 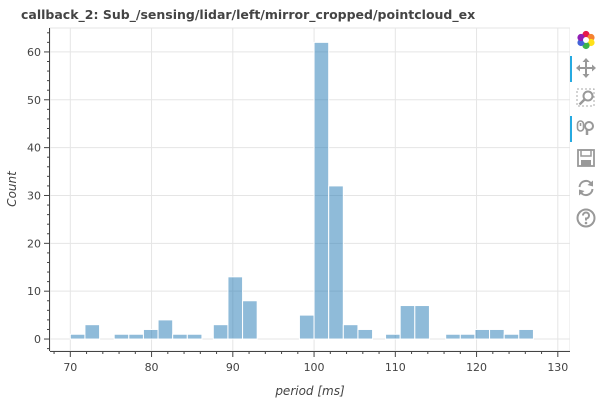 I want to click on x-axis: 70 80 90 100 110 120 130, so click(x=310, y=362).